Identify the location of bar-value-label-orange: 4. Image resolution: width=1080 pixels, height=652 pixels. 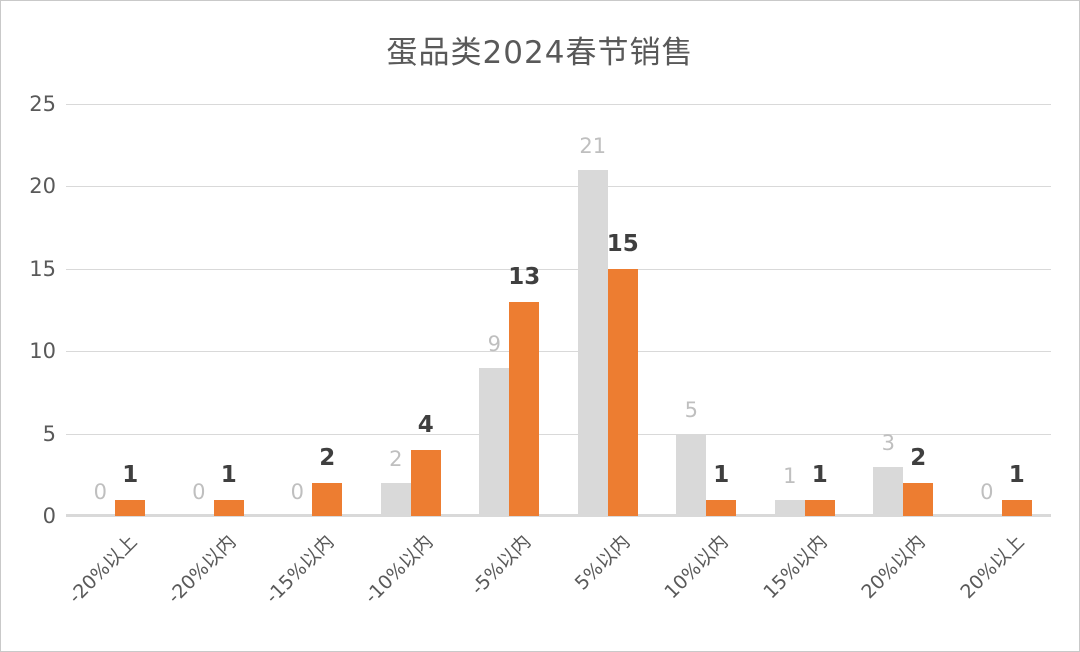
(425, 425).